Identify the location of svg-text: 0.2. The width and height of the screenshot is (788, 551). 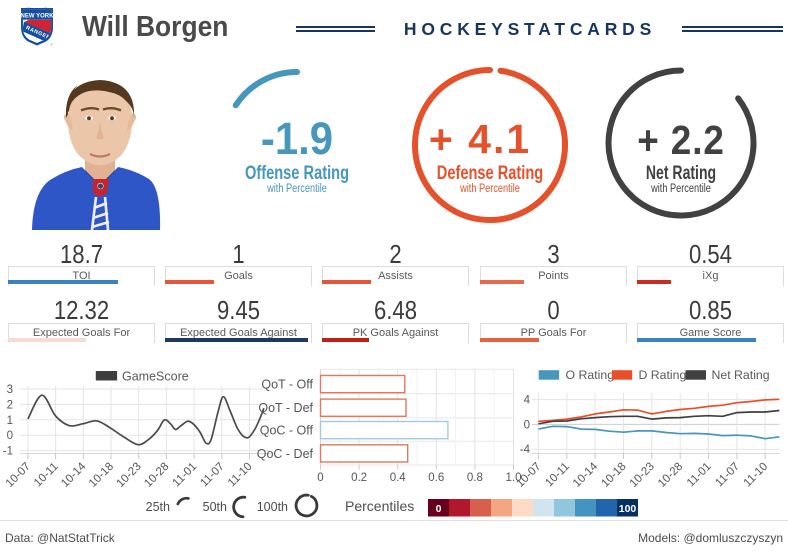
(359, 478).